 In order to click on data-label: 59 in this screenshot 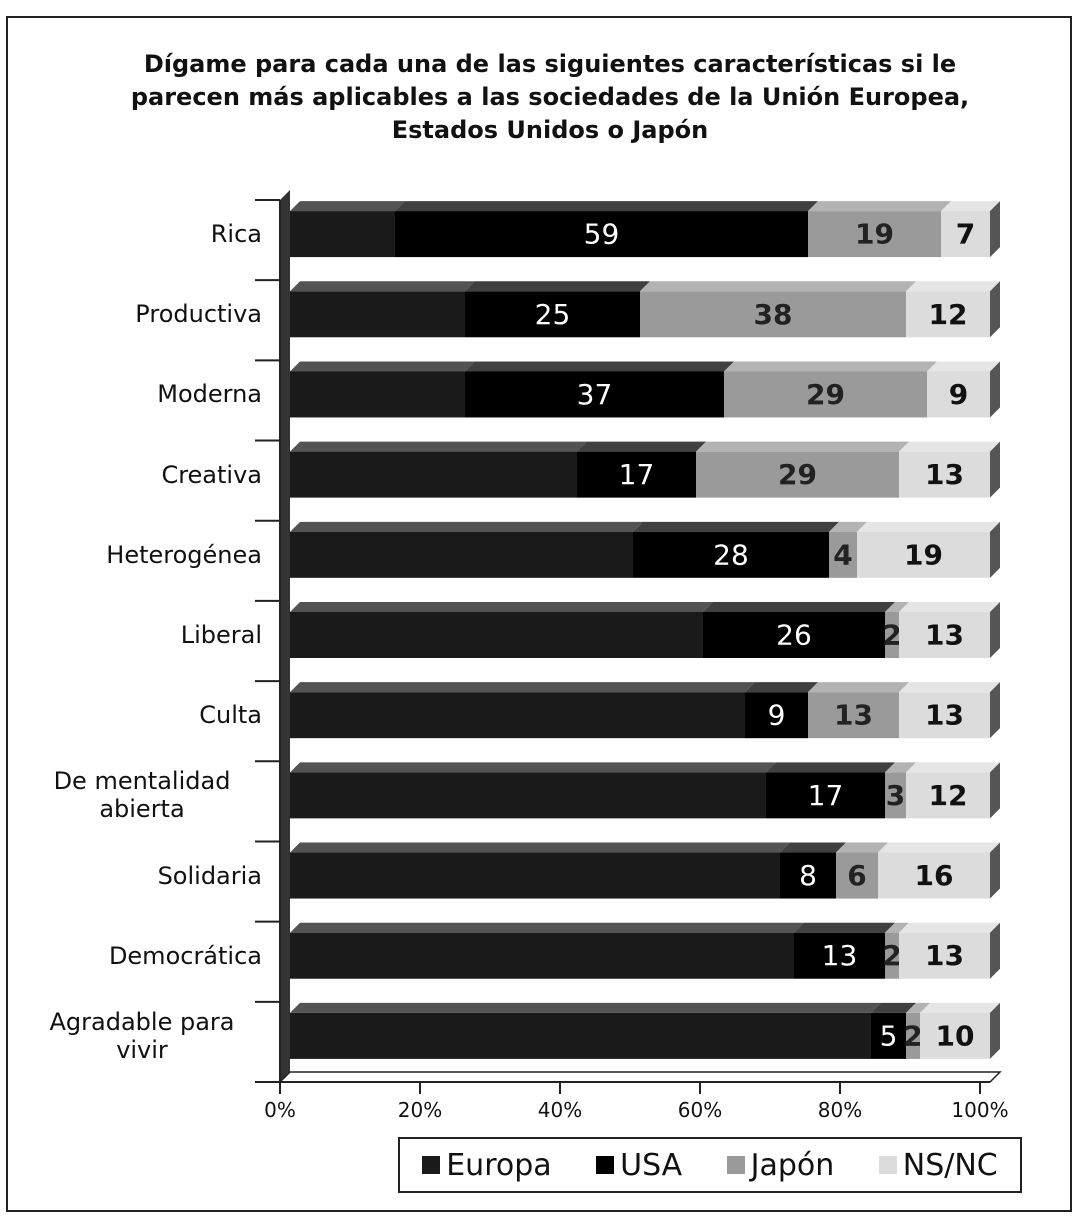, I will do `click(602, 234)`.